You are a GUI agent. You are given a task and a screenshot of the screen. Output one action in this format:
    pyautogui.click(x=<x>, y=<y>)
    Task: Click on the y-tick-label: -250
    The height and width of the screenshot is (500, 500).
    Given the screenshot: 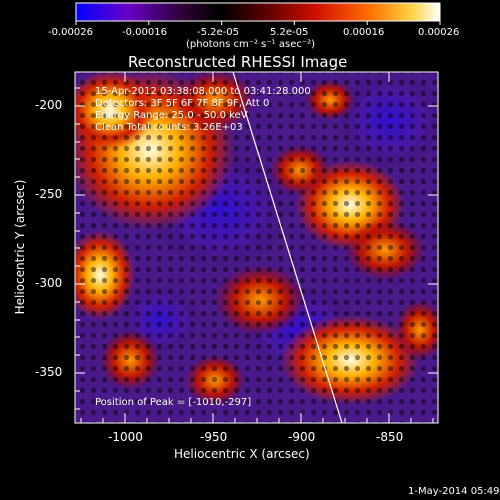 What is the action you would take?
    pyautogui.click(x=49, y=194)
    